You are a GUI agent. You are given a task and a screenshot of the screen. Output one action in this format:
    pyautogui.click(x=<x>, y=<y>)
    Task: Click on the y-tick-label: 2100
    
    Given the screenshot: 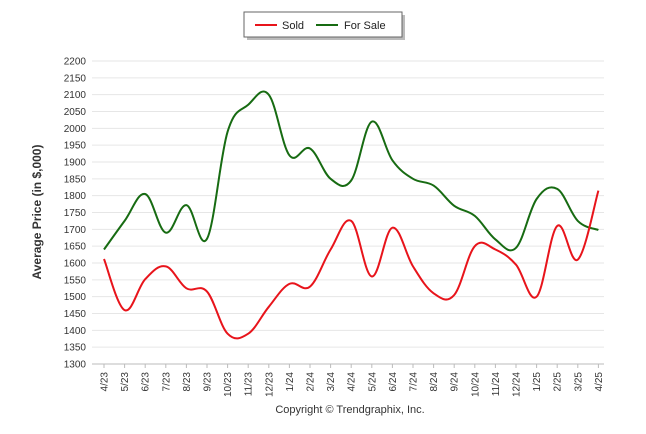 What is the action you would take?
    pyautogui.click(x=75, y=95)
    